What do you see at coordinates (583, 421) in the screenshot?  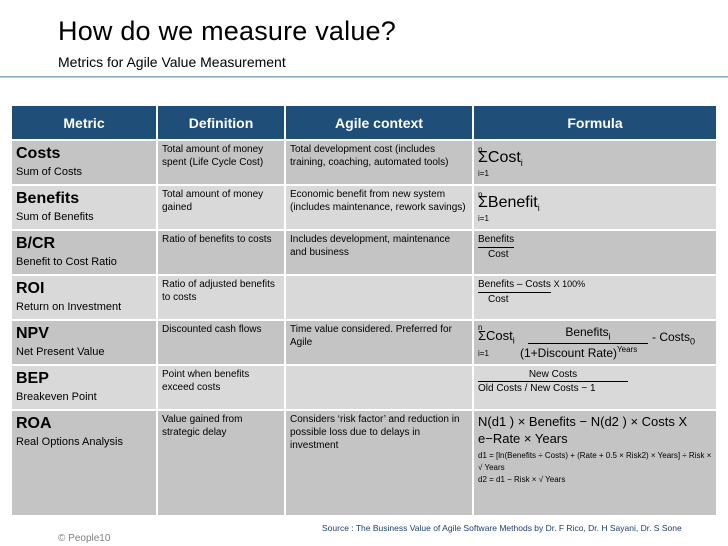 I see `roa-formula-line1: N(d1 ) × Benefits − N(d2 ) × Costs X` at bounding box center [583, 421].